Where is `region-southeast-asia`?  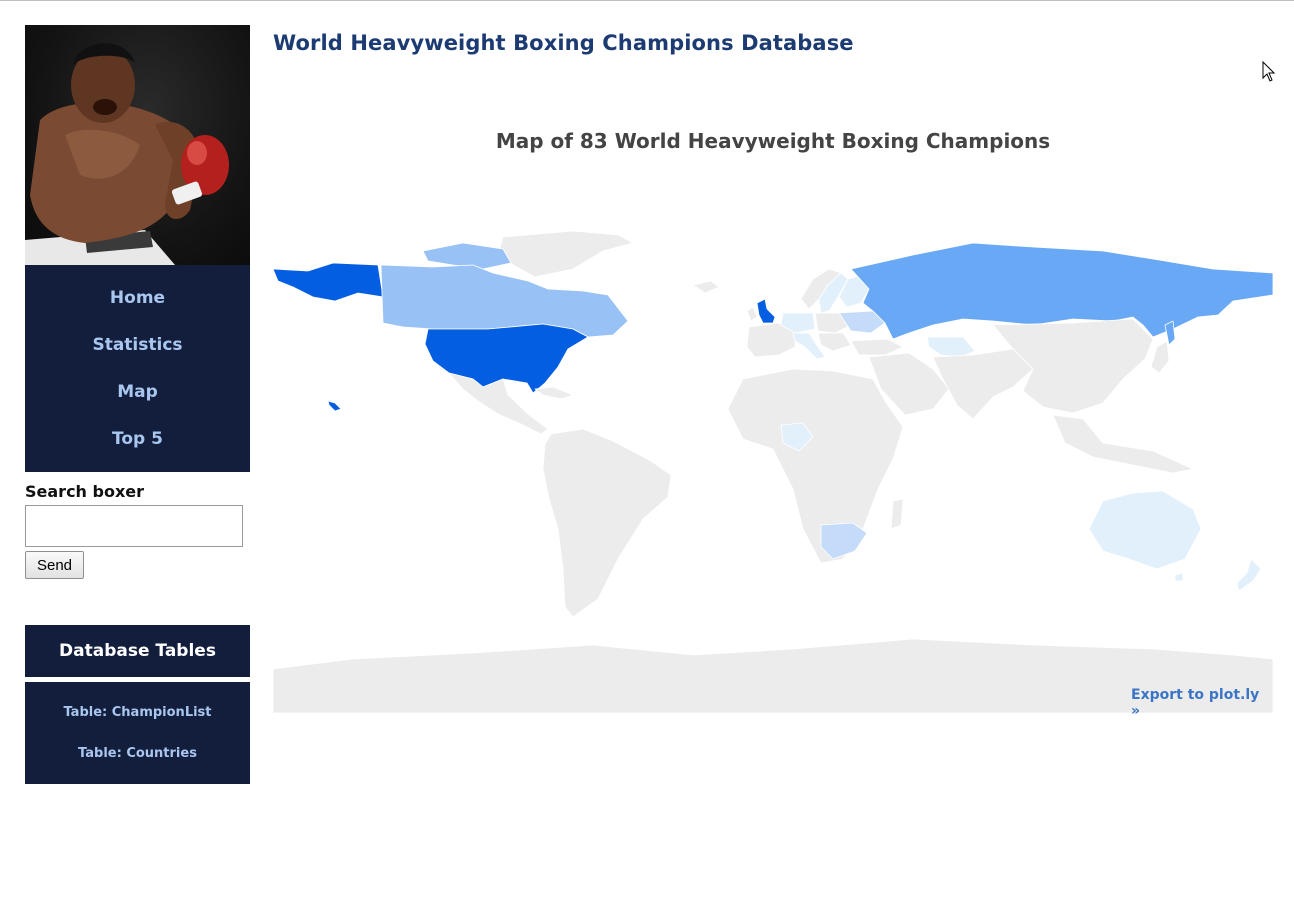
region-southeast-asia is located at coordinates (1123, 444).